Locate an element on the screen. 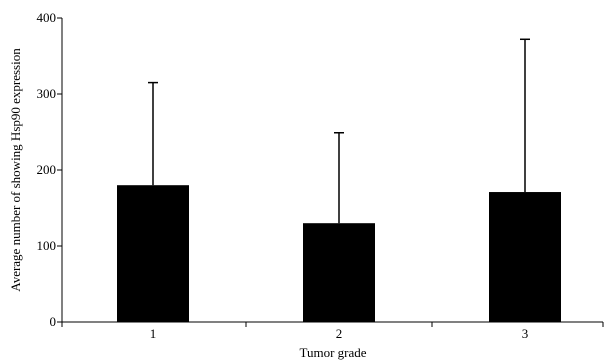 This screenshot has height=364, width=605. y-axis-ticks: 0 100 200 300 400 is located at coordinates (50, 169).